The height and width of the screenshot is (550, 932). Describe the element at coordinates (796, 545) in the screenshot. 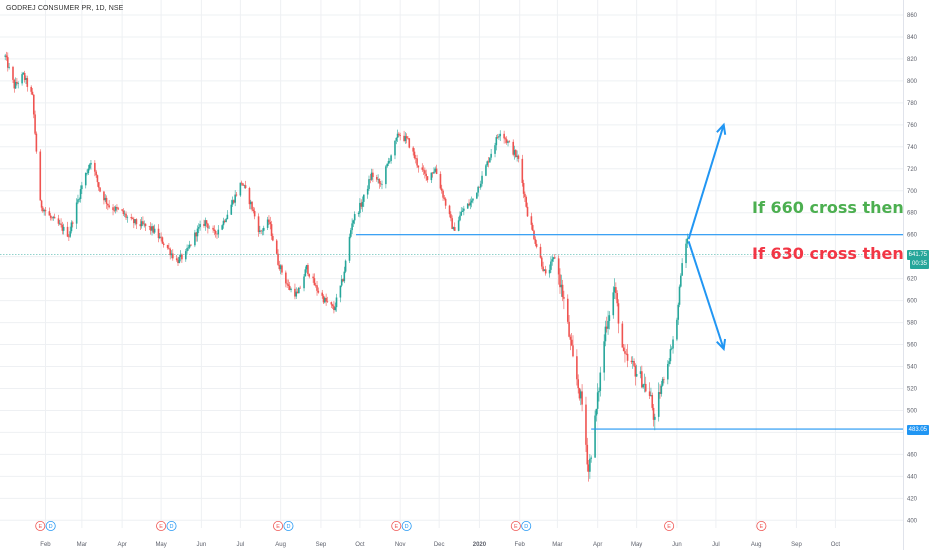

I see `x-tick-label: Sep` at that location.